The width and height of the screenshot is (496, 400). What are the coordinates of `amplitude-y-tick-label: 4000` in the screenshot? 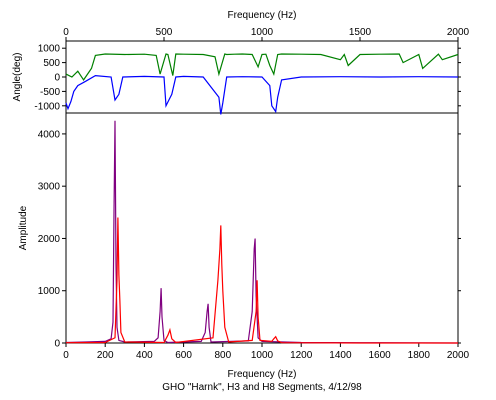 It's located at (49, 134).